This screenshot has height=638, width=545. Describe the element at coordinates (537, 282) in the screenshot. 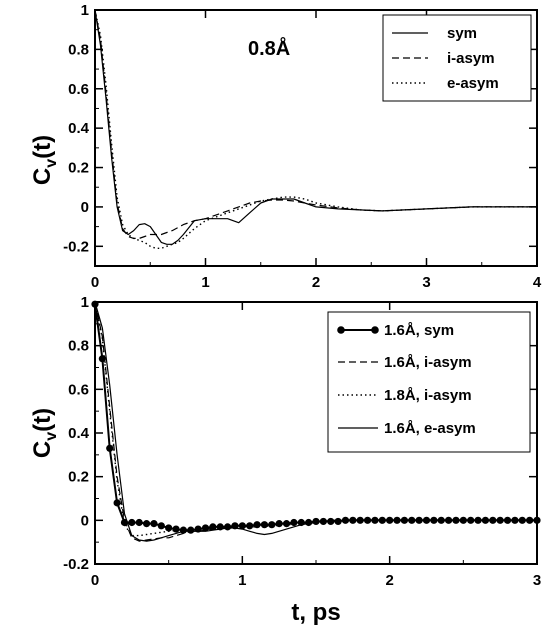

I see `x-tick-label: 4` at that location.